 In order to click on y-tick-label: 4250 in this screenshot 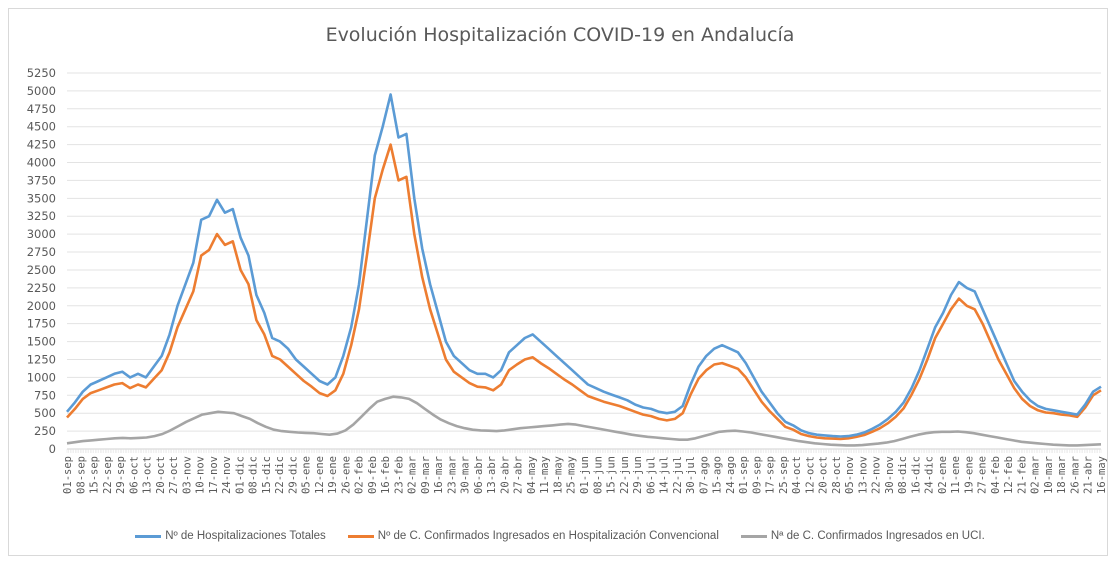, I will do `click(41, 145)`.